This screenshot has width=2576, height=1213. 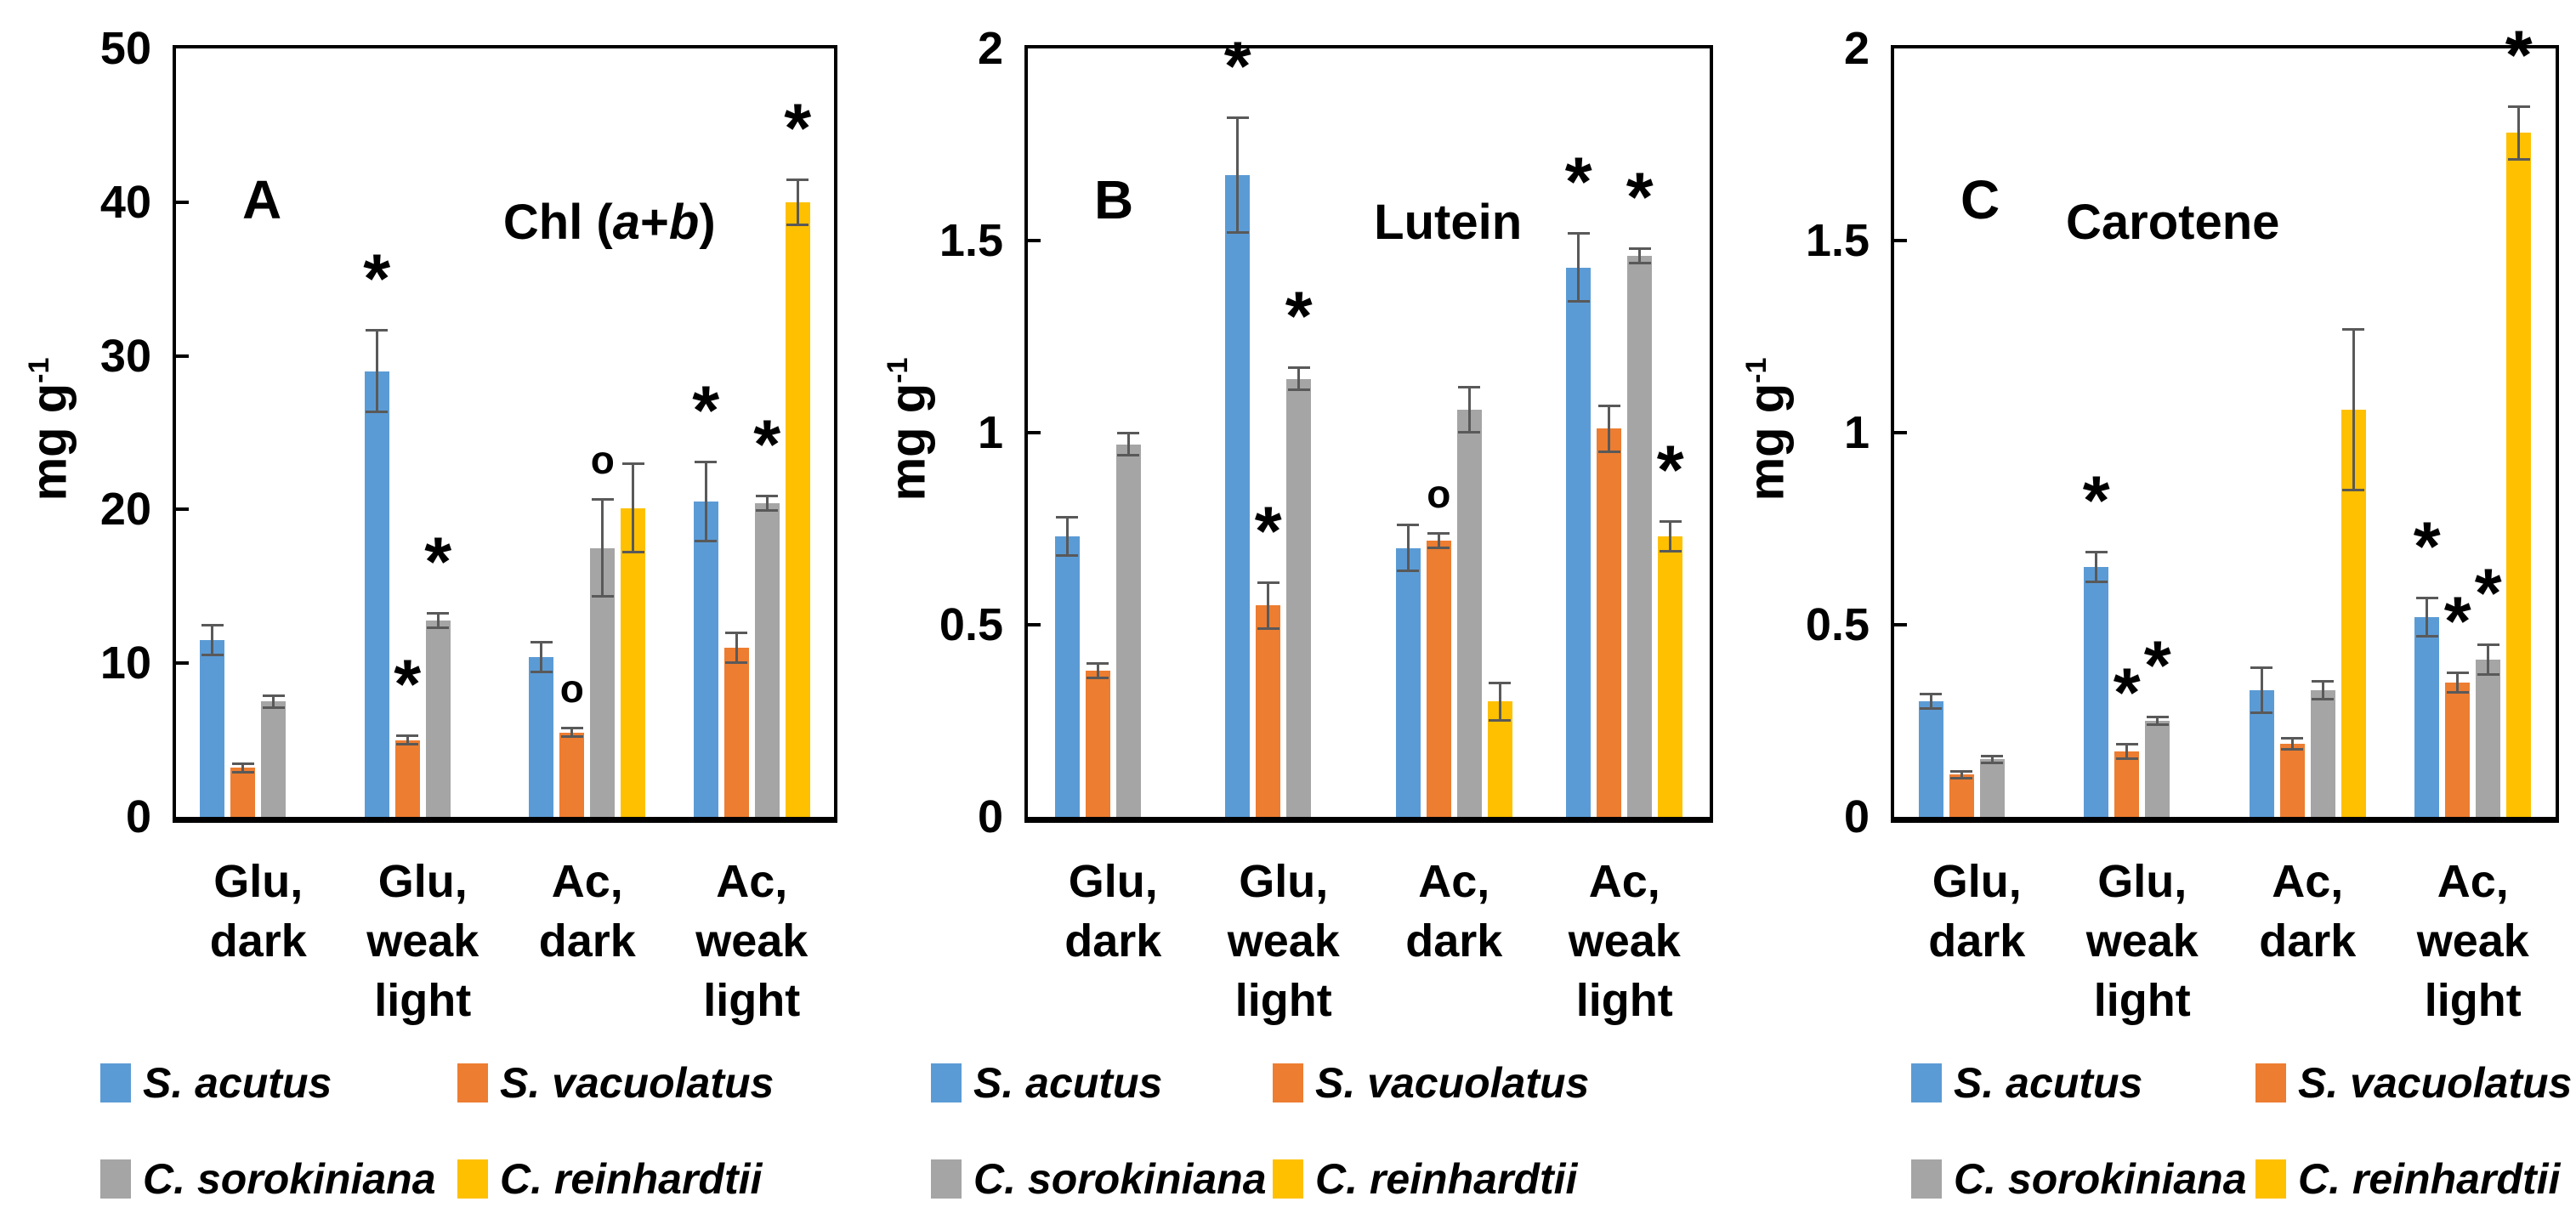 I want to click on bar-s-vacuolatus-cat3, so click(x=1439, y=678).